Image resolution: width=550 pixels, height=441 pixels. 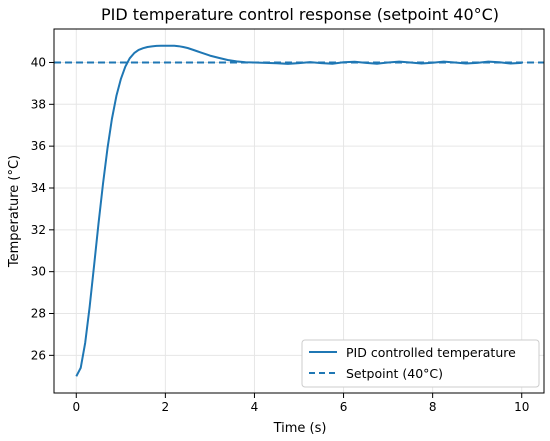 What do you see at coordinates (300, 428) in the screenshot?
I see `x-axis-label: Time (s)` at bounding box center [300, 428].